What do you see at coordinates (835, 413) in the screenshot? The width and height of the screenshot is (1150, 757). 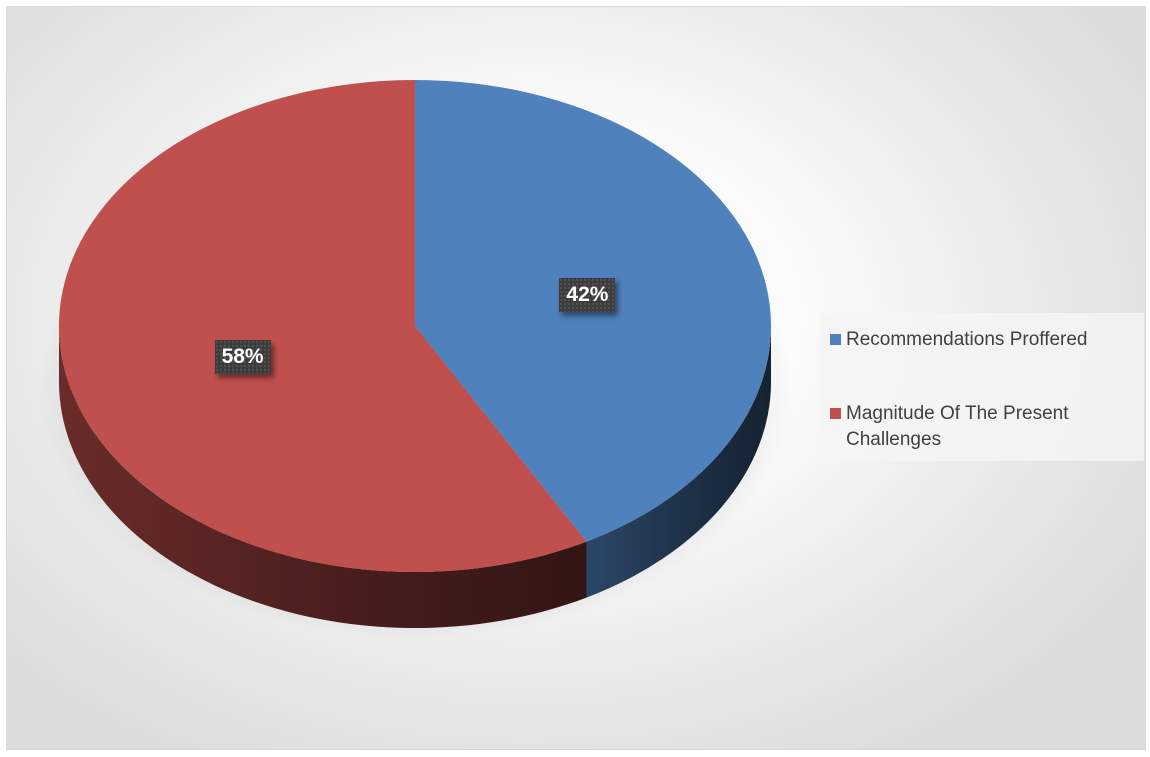 I see `legend-swatch-magnitude` at bounding box center [835, 413].